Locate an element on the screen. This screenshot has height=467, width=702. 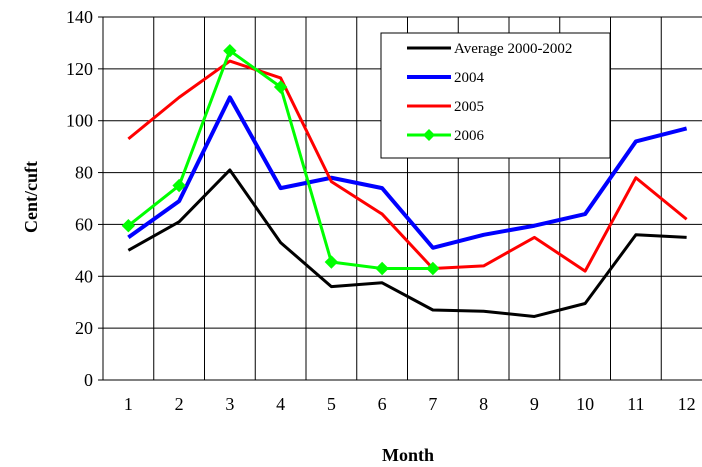
x-tick-label: 1 is located at coordinates (128, 404).